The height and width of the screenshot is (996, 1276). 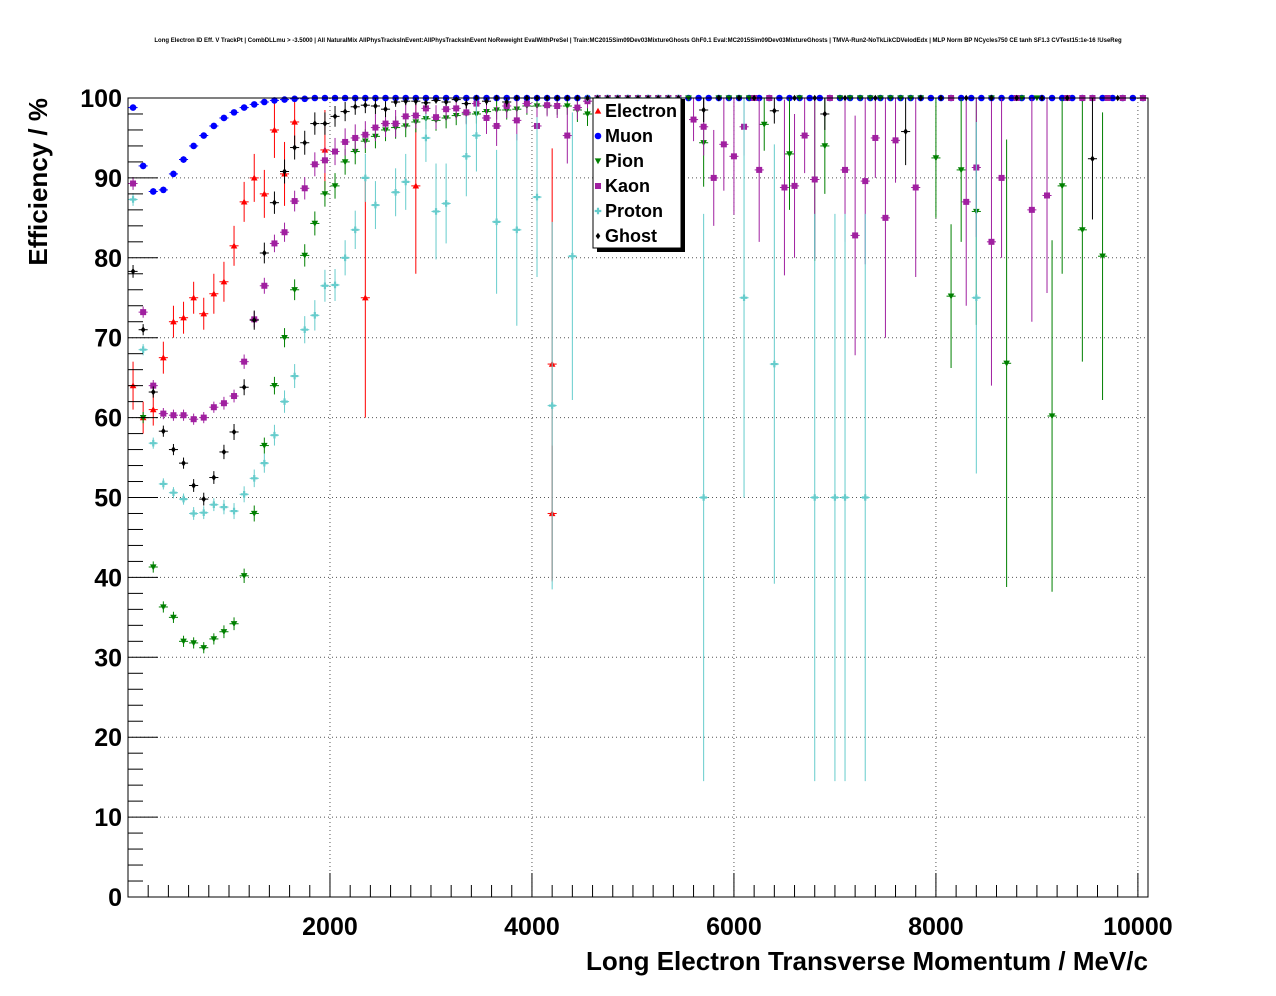 I want to click on y-tick-label: 60, so click(x=108, y=419).